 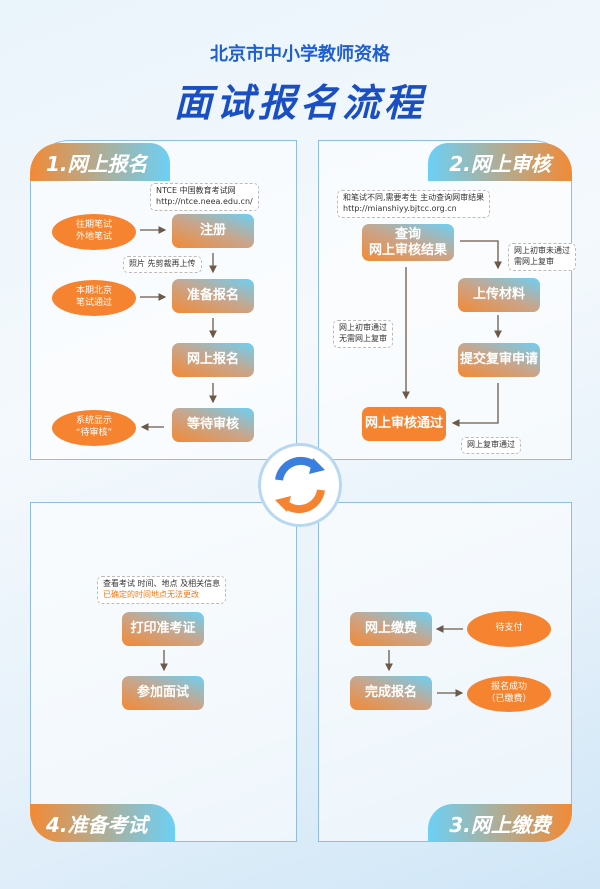 What do you see at coordinates (93, 225) in the screenshot?
I see `line: 往期笔试` at bounding box center [93, 225].